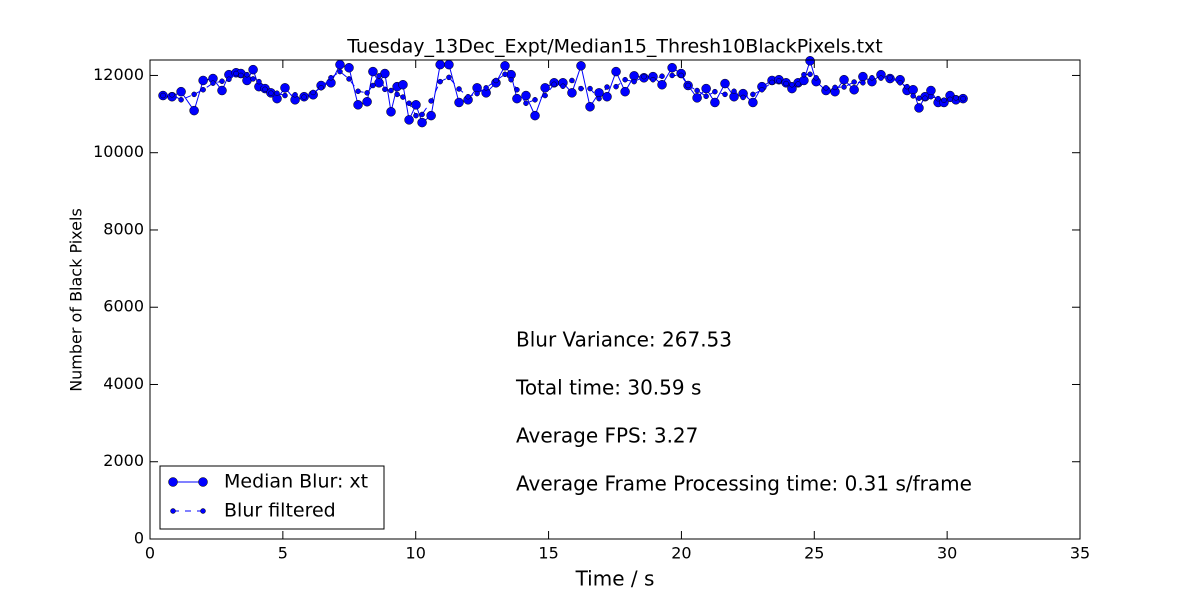 The height and width of the screenshot is (600, 1200). I want to click on x-tick-label: 35, so click(1080, 553).